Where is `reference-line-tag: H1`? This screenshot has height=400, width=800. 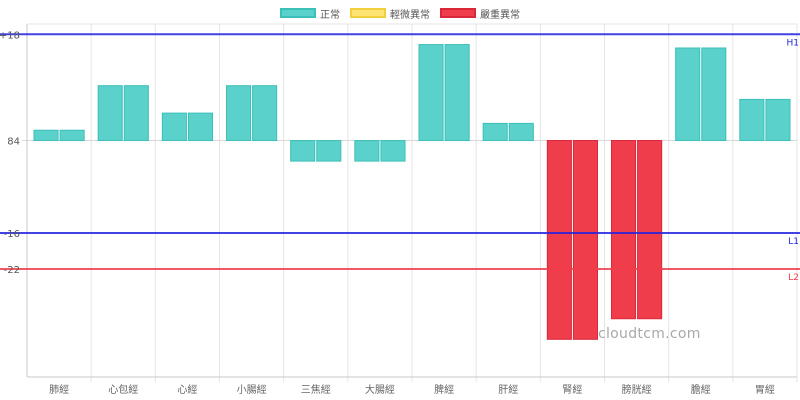 reference-line-tag: H1 is located at coordinates (793, 43).